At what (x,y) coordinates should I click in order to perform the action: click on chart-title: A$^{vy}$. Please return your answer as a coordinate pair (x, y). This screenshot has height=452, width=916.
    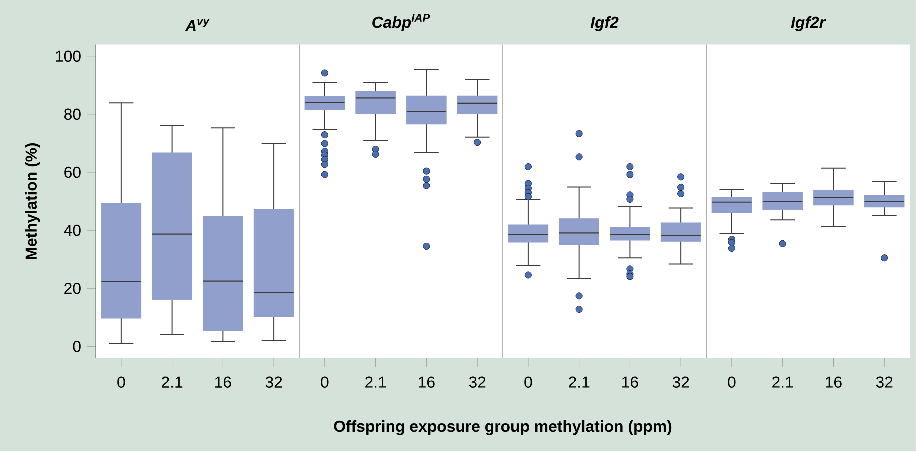
    Looking at the image, I should click on (197, 25).